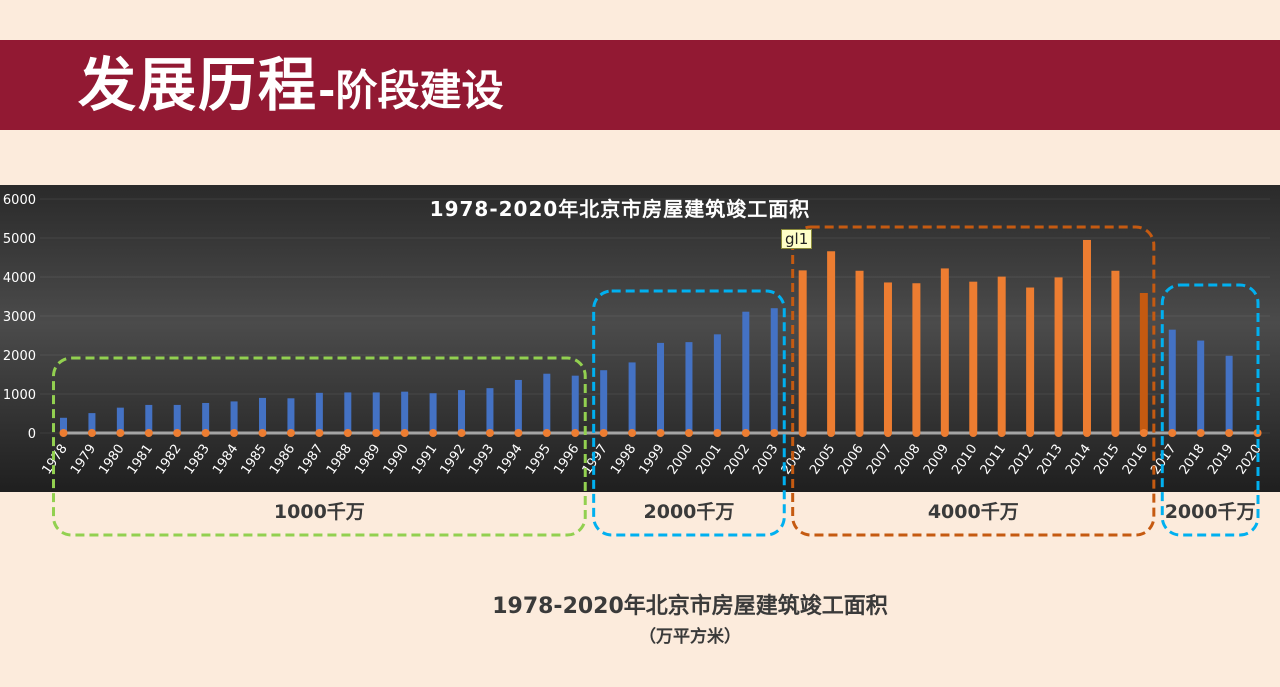 This screenshot has height=687, width=1280. What do you see at coordinates (348, 412) in the screenshot?
I see `bar-1988` at bounding box center [348, 412].